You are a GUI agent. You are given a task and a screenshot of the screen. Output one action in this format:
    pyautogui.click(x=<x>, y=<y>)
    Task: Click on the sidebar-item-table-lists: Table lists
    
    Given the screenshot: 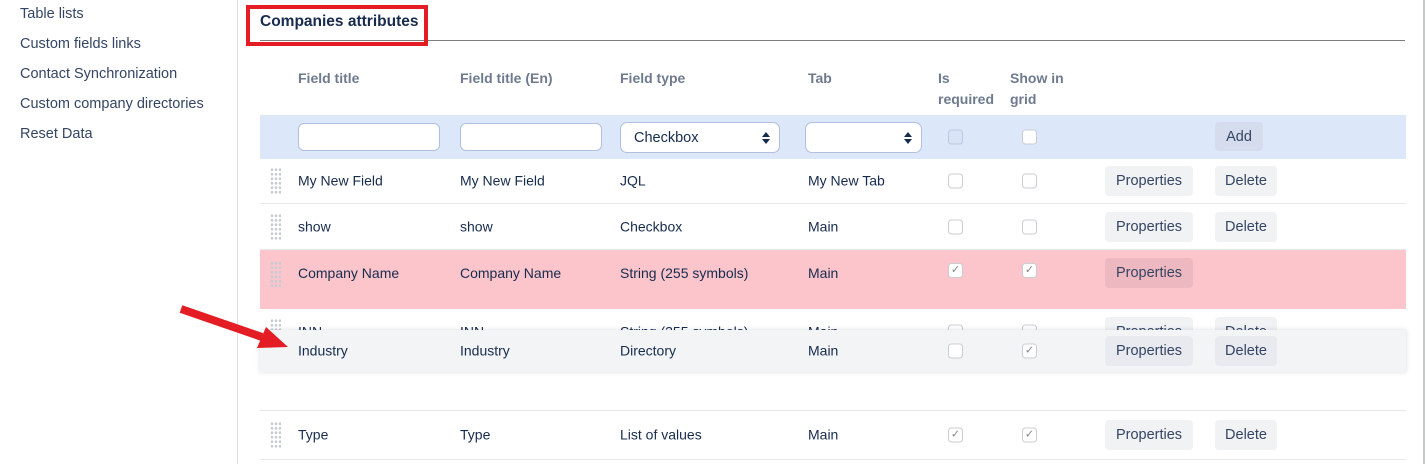 What is the action you would take?
    pyautogui.click(x=52, y=14)
    